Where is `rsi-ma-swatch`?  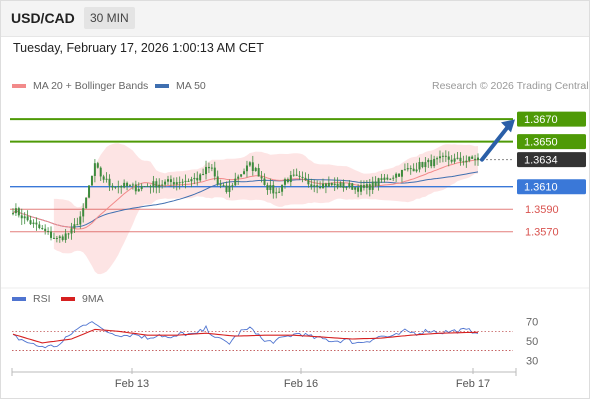 rsi-ma-swatch is located at coordinates (68, 299).